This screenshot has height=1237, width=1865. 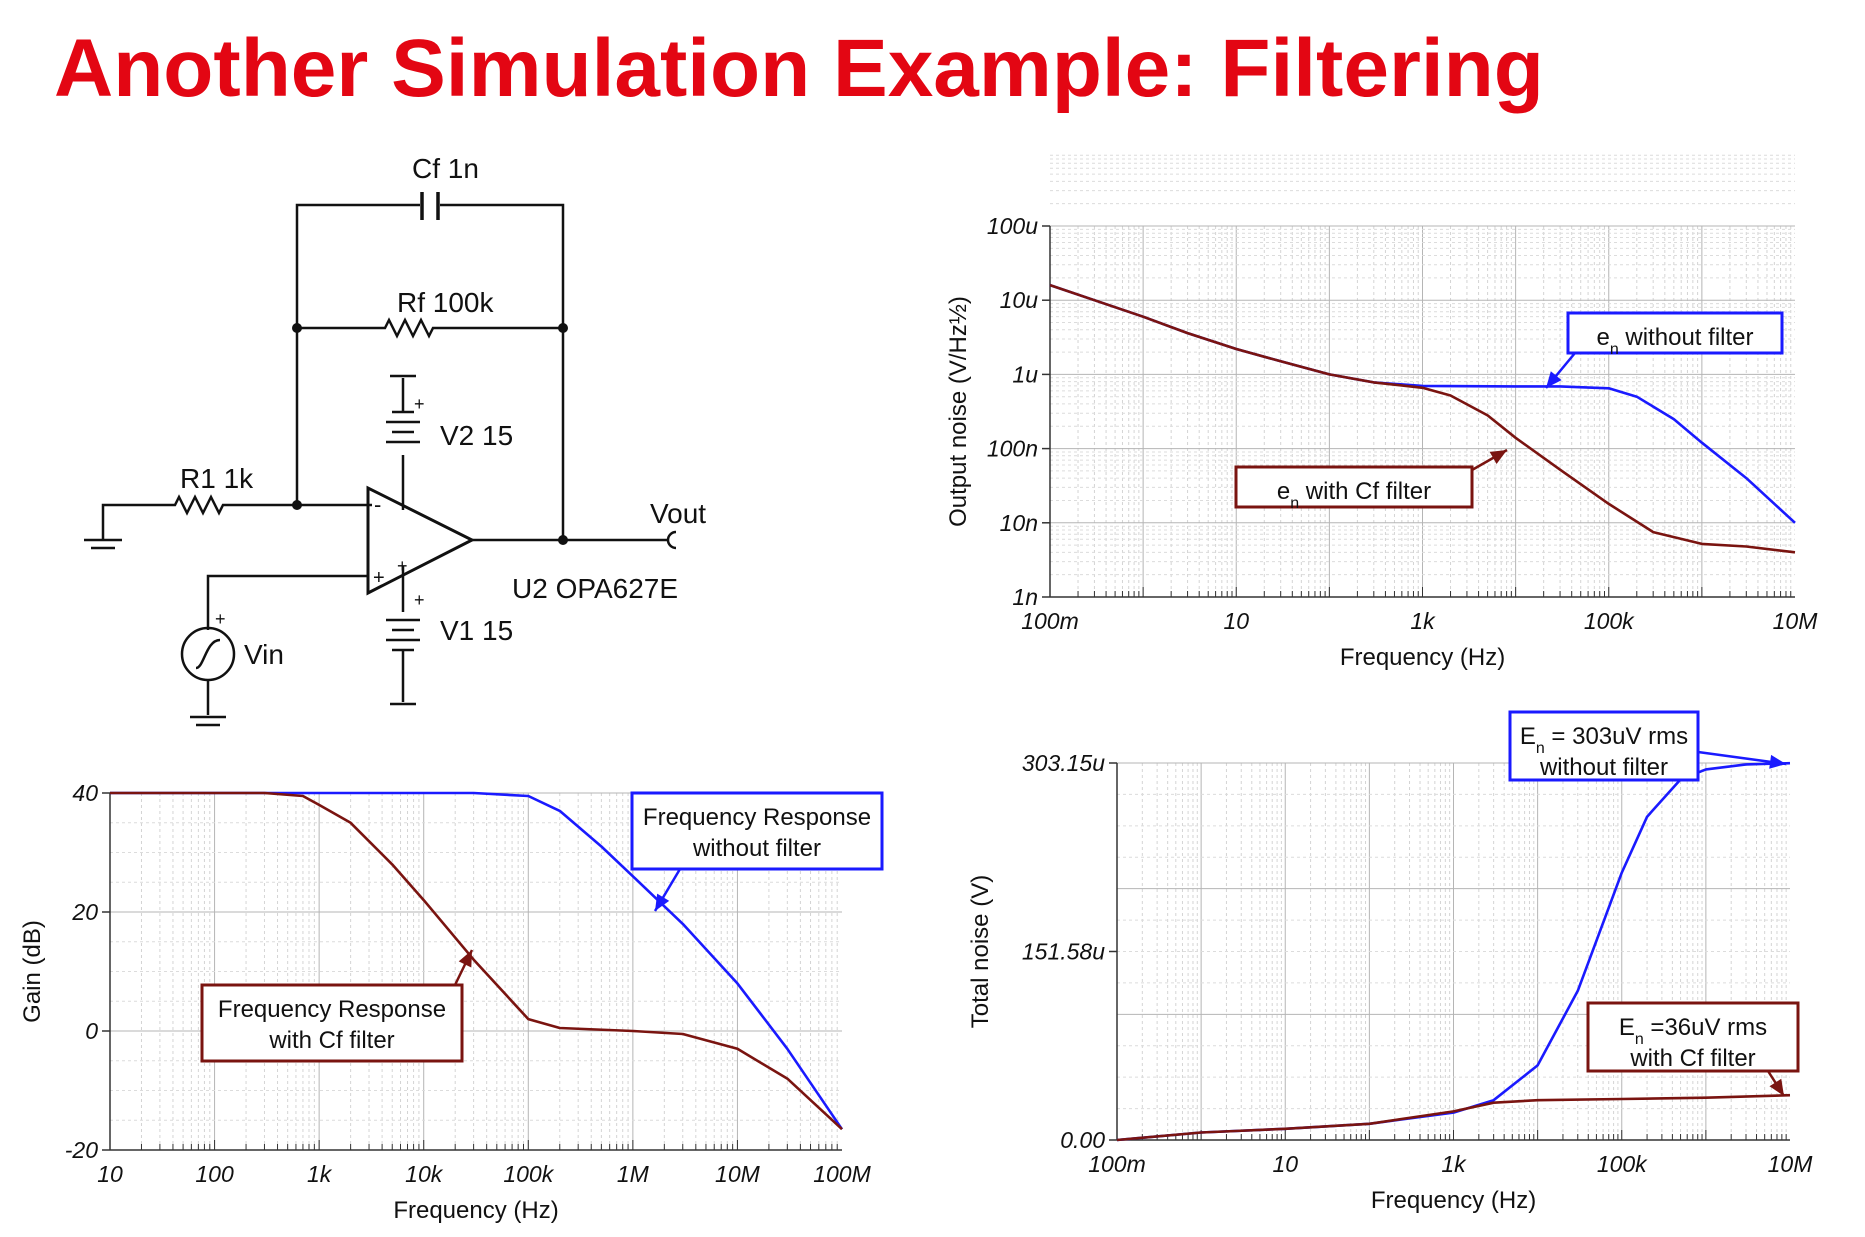 What do you see at coordinates (671, 540) in the screenshot?
I see `vout-terminal` at bounding box center [671, 540].